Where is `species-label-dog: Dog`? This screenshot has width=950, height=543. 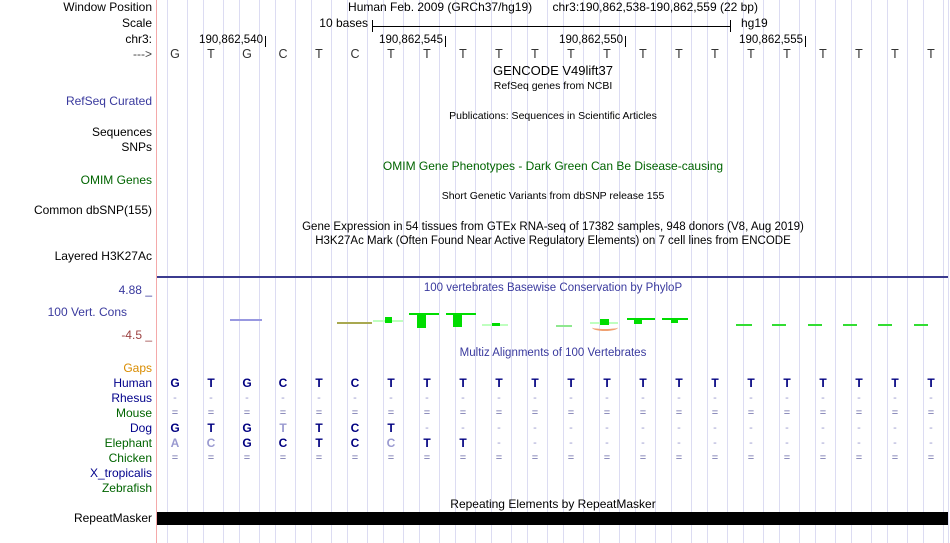
species-label-dog: Dog is located at coordinates (140, 428).